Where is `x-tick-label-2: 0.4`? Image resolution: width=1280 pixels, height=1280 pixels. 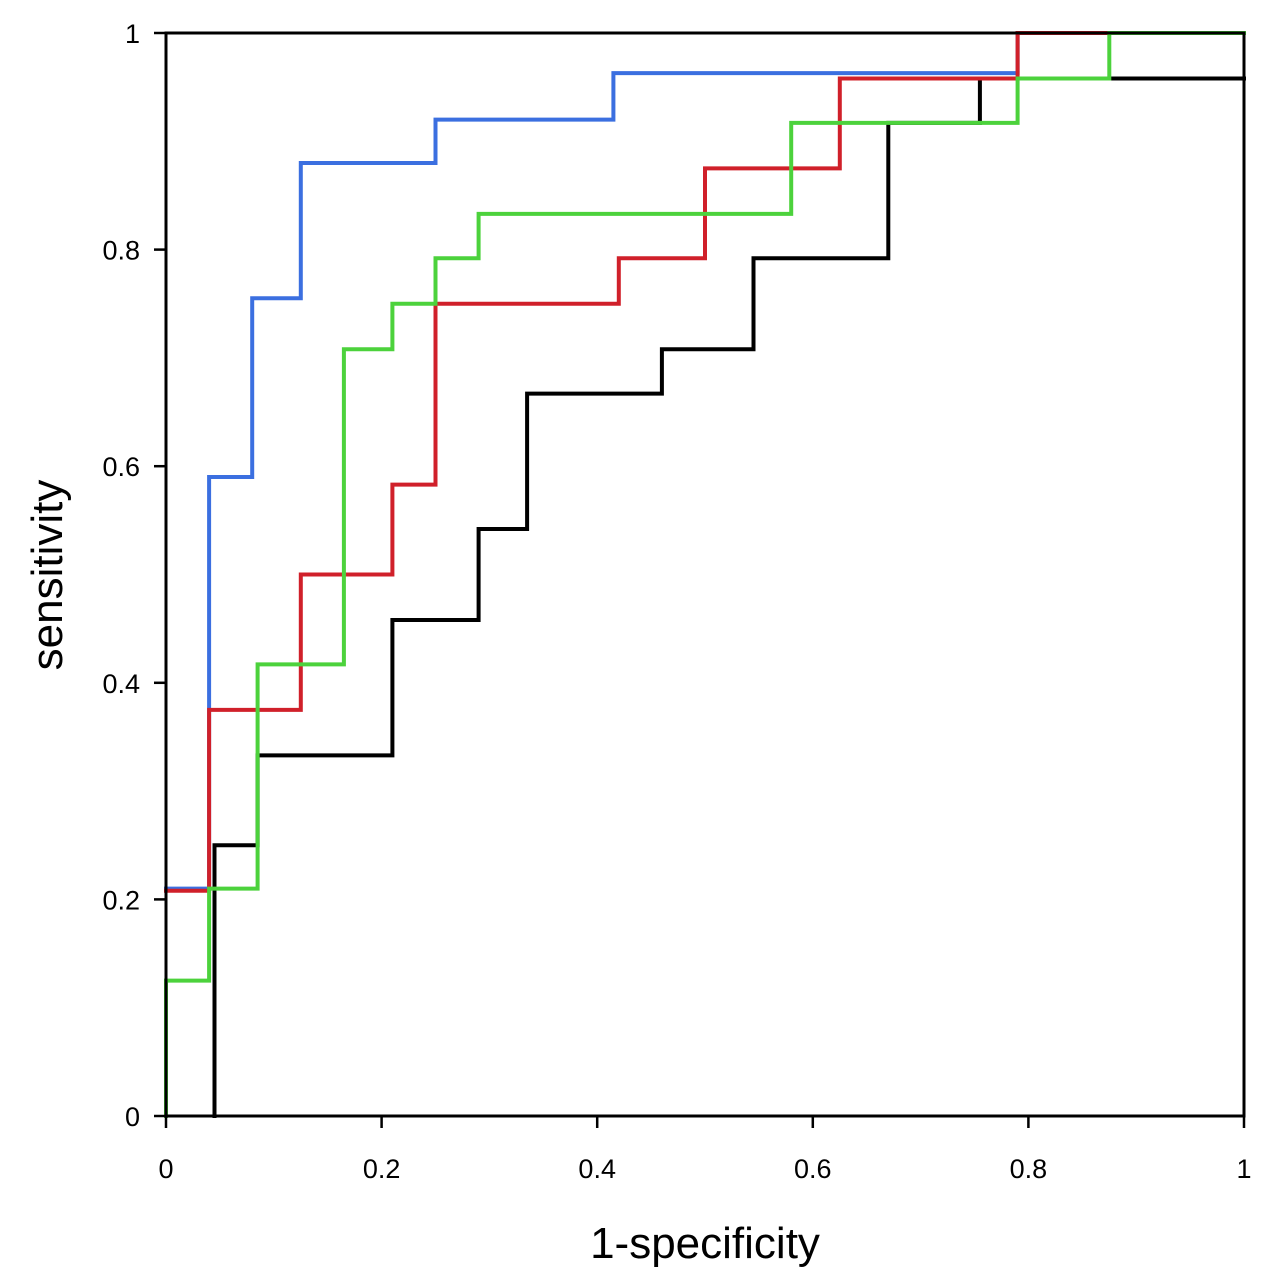
x-tick-label-2: 0.4 is located at coordinates (597, 1169).